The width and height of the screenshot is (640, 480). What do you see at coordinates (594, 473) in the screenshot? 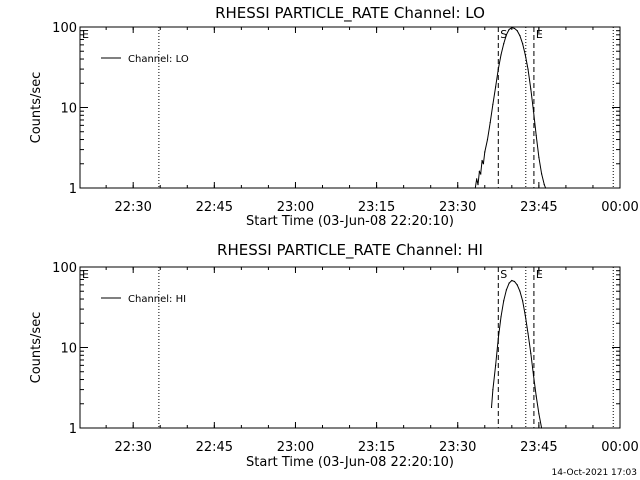
I see `timestamp-label: 14-Oct-2021 17:03` at bounding box center [594, 473].